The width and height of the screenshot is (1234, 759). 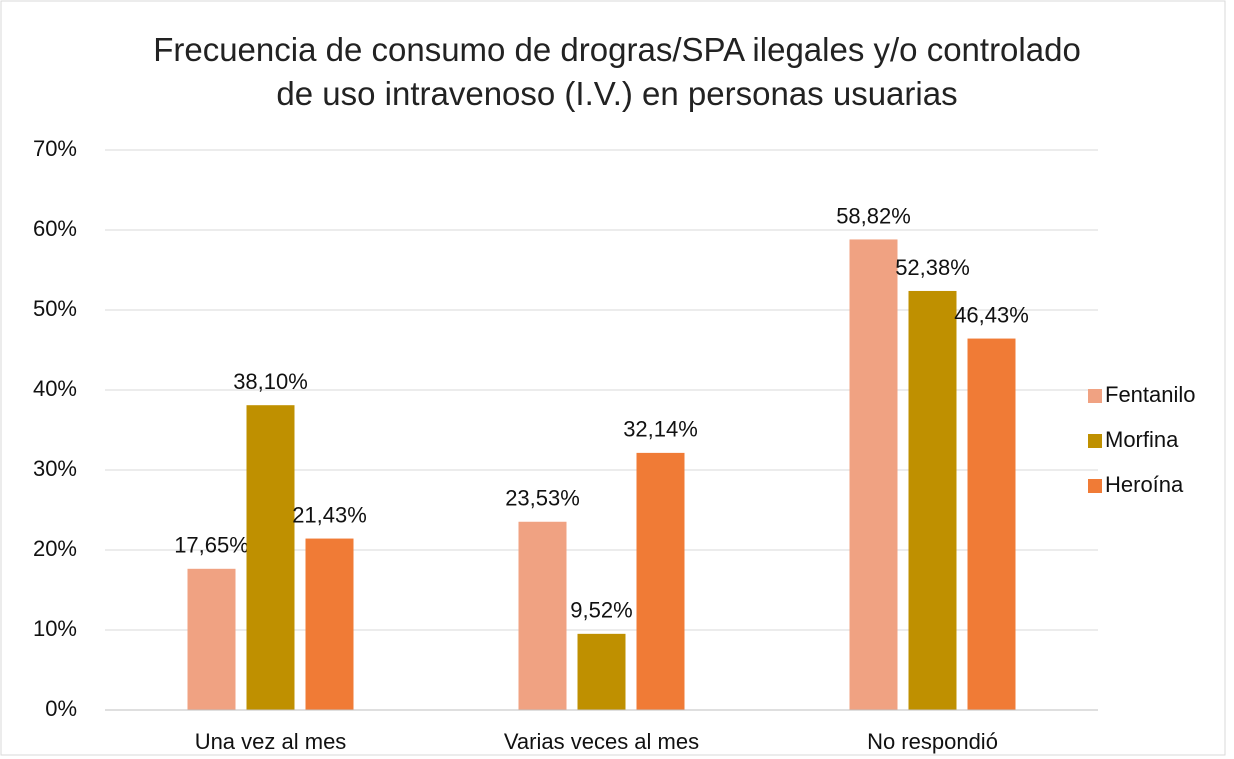 What do you see at coordinates (873, 215) in the screenshot?
I see `value-label: 58,82%` at bounding box center [873, 215].